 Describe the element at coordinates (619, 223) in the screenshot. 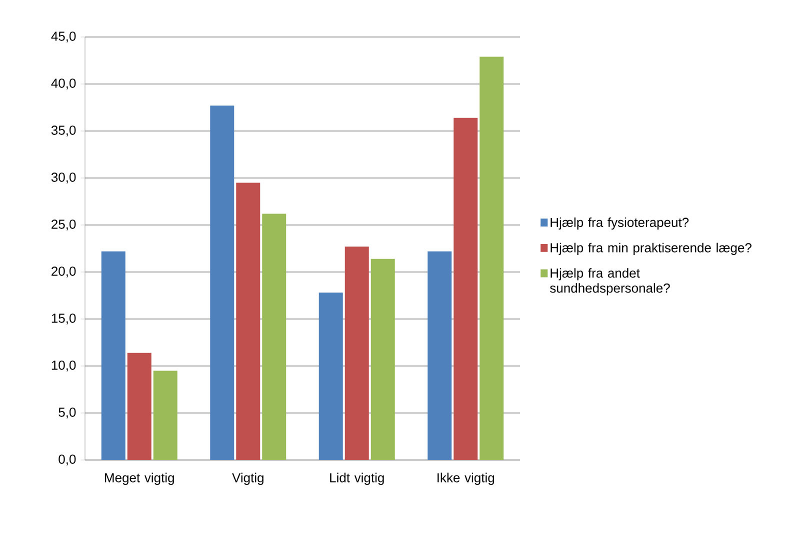

I see `legend-label: Hjælp fra fysioterapeut?` at that location.